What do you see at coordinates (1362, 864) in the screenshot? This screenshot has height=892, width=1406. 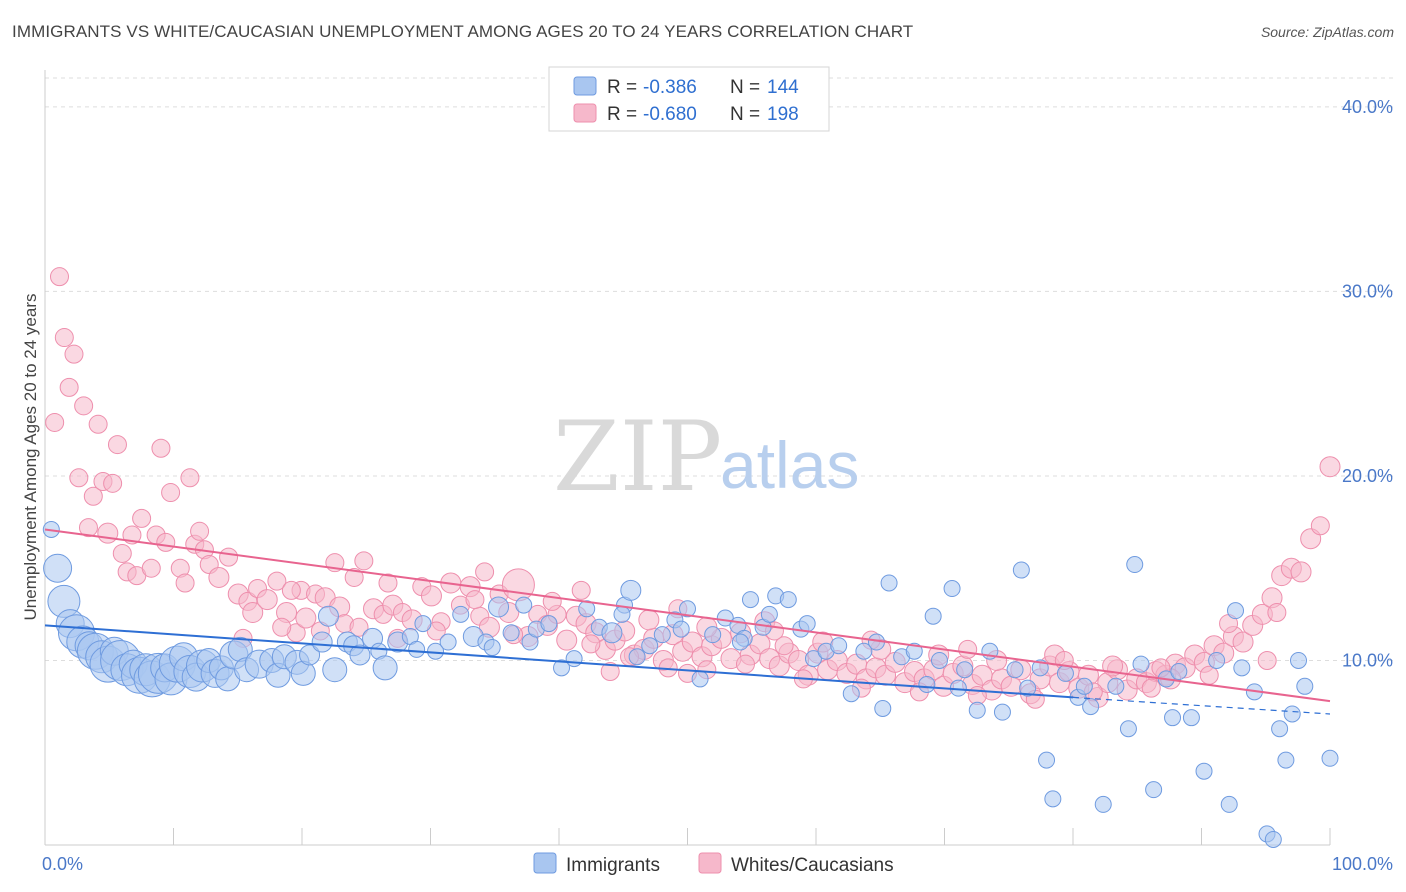 I see `x-tick-label-max: 100.0%` at bounding box center [1362, 864].